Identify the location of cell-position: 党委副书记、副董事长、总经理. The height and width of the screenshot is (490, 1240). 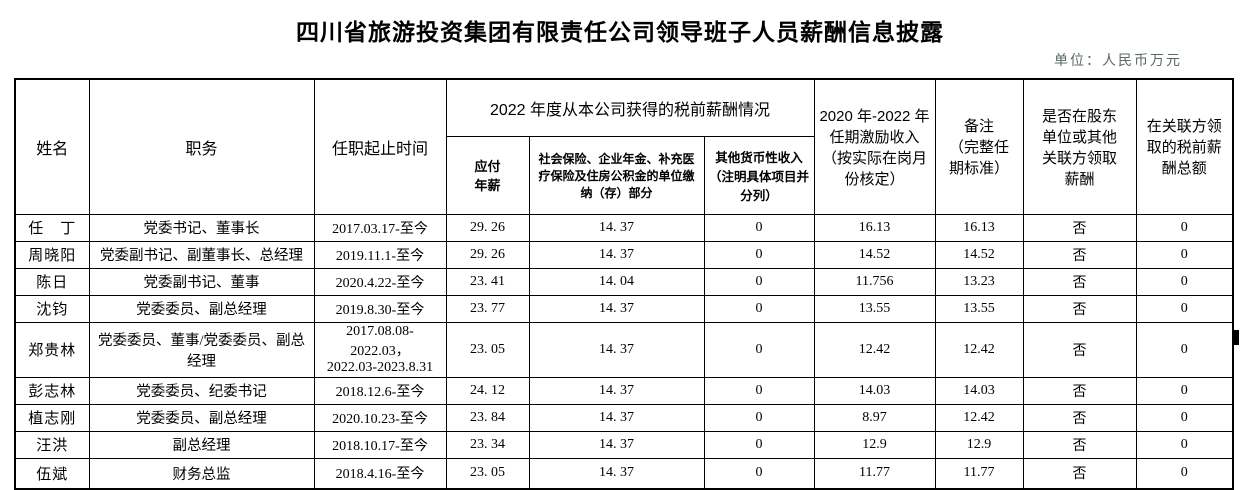
(201, 254).